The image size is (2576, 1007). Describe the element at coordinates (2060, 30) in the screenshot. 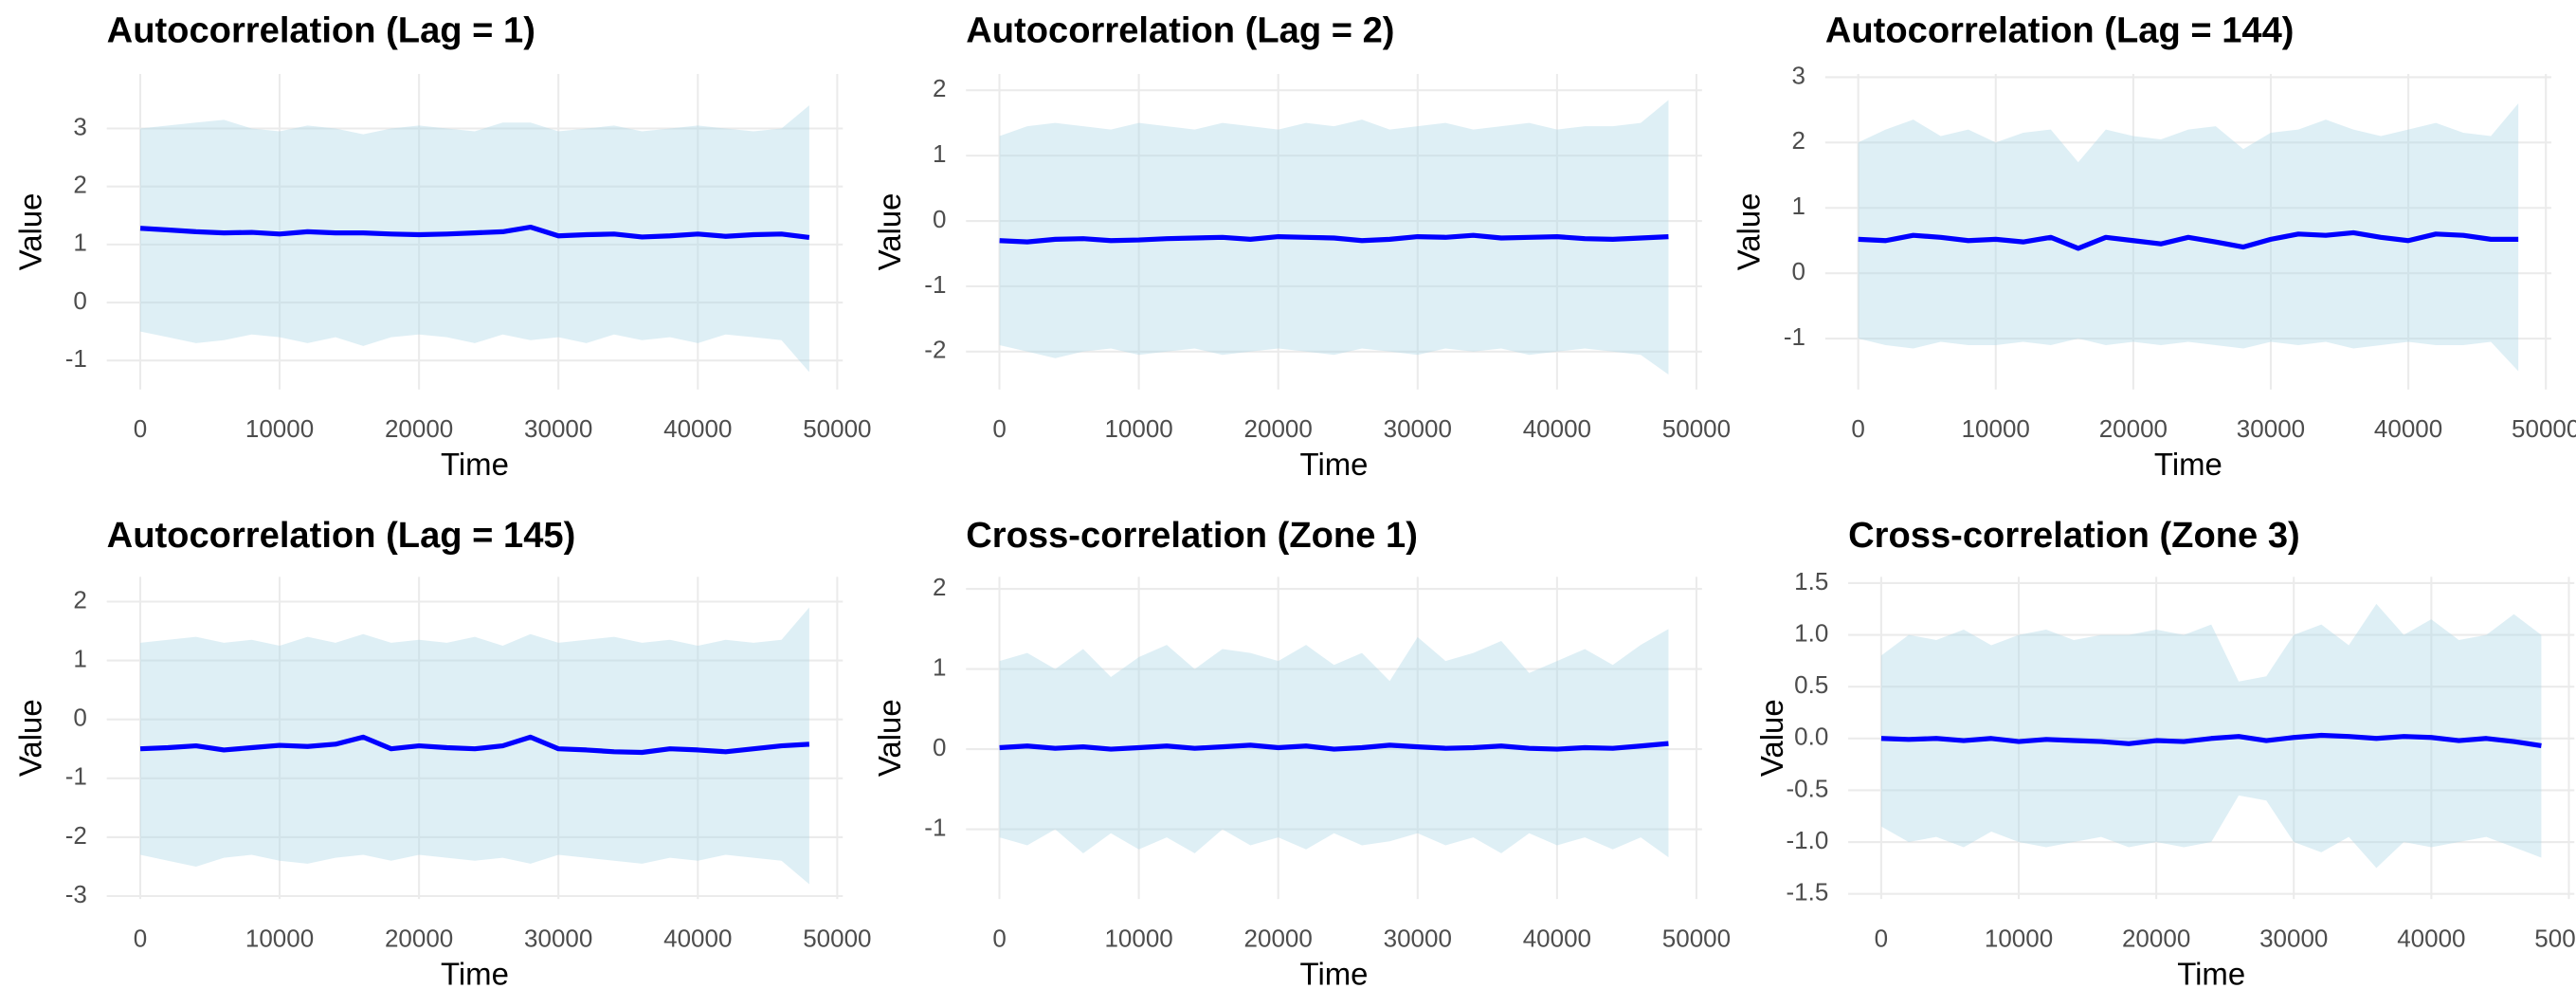

I see `panel-title: Autocorrelation (Lag = 144)` at that location.